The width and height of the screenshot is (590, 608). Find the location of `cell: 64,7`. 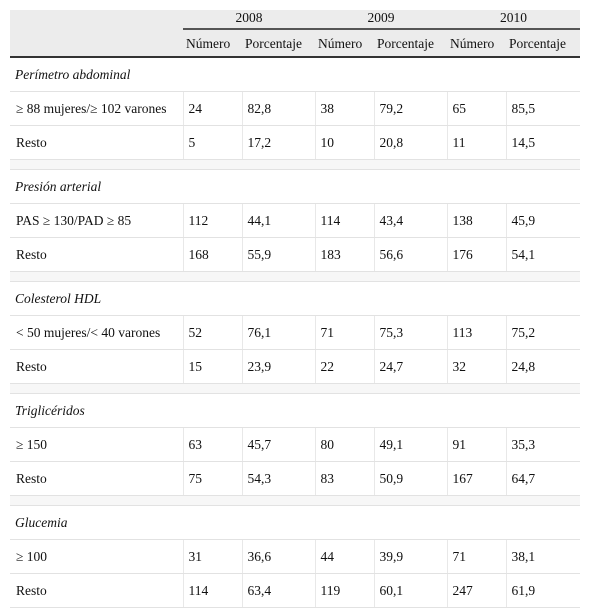

cell: 64,7 is located at coordinates (543, 478).